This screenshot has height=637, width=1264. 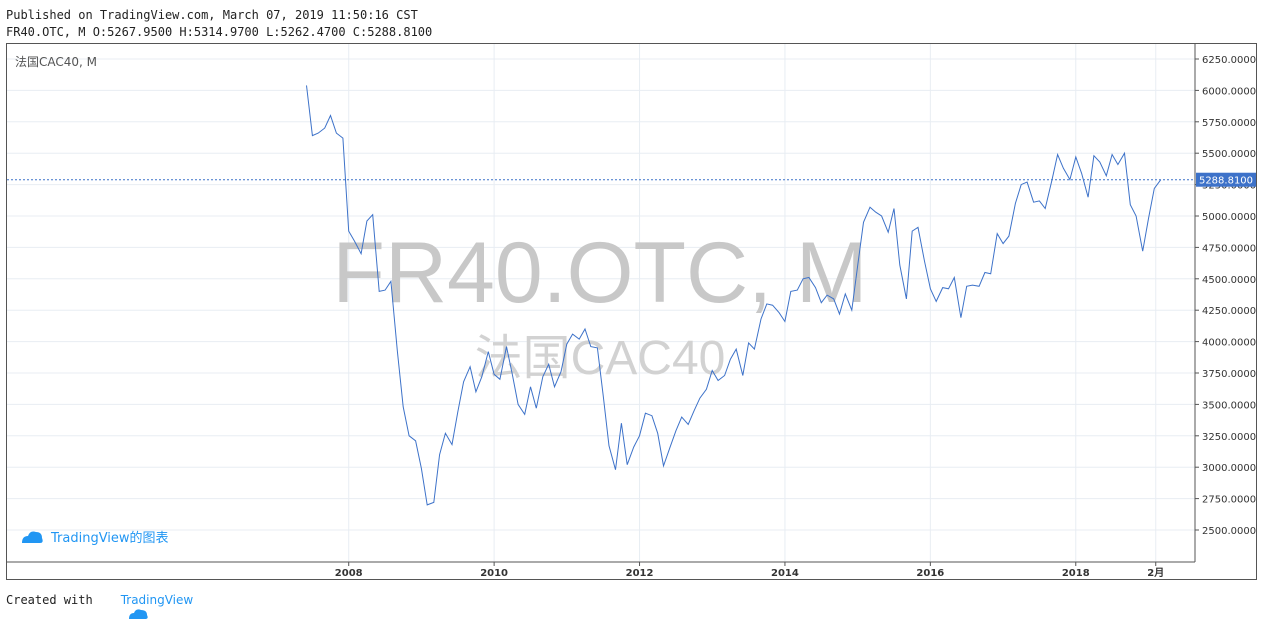 What do you see at coordinates (109, 538) in the screenshot?
I see `logo-text: TradingView的图表` at bounding box center [109, 538].